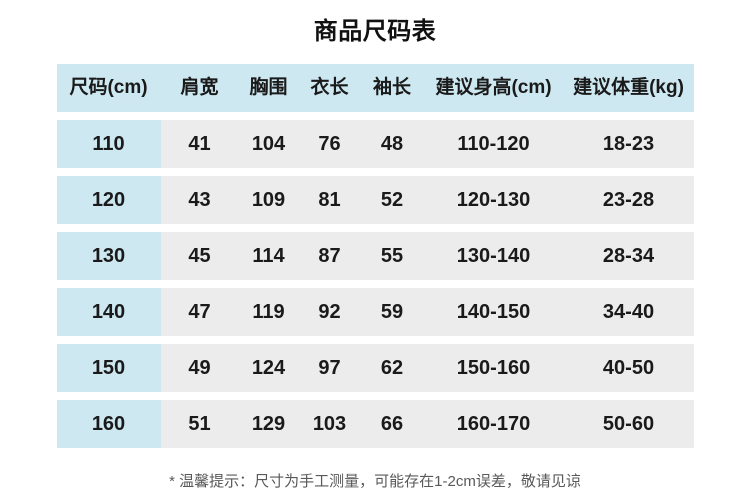 This screenshot has height=503, width=750. I want to click on height-cell: 140-150, so click(493, 312).